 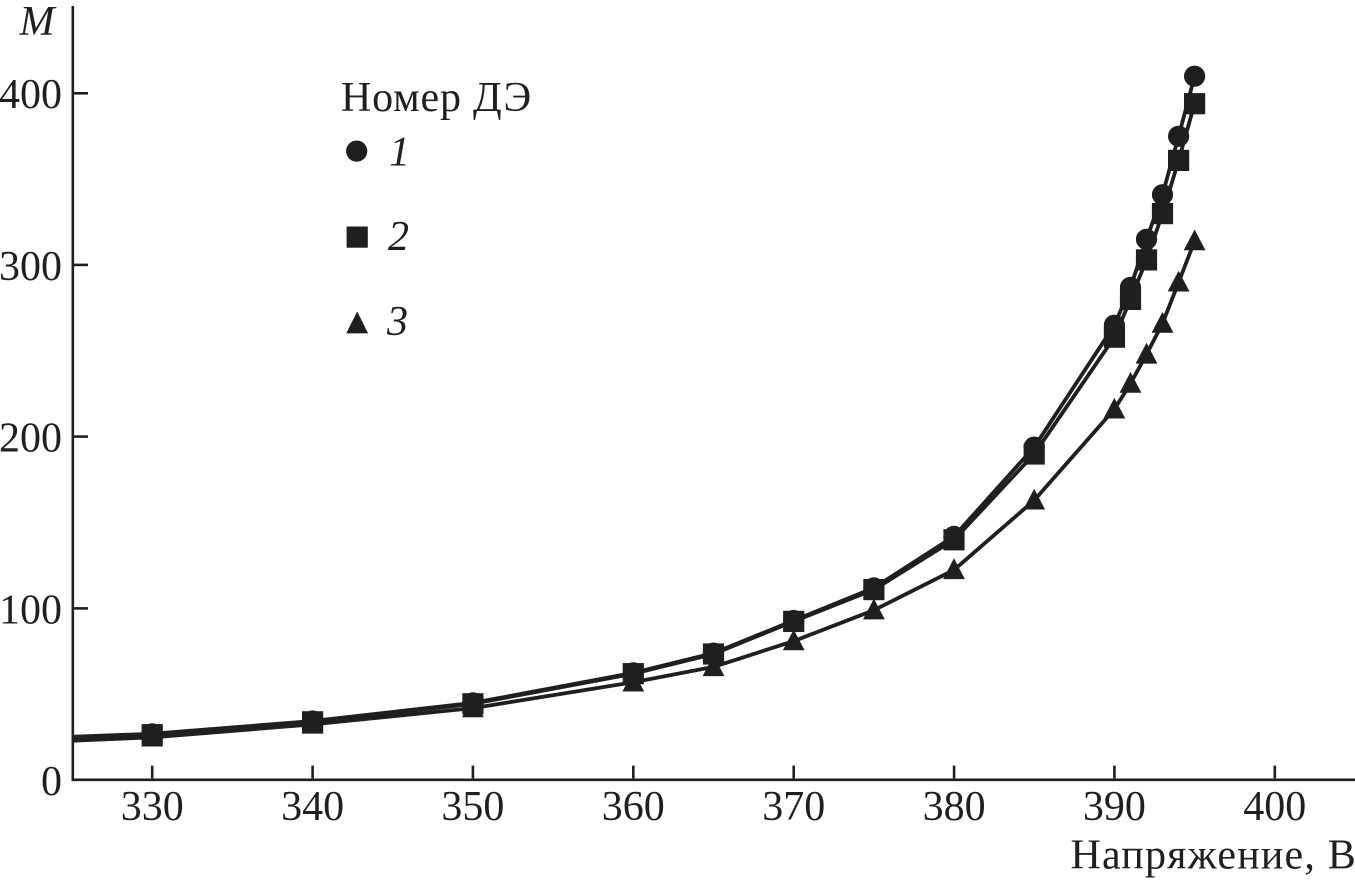 What do you see at coordinates (31, 610) in the screenshot?
I see `svg-text: 100` at bounding box center [31, 610].